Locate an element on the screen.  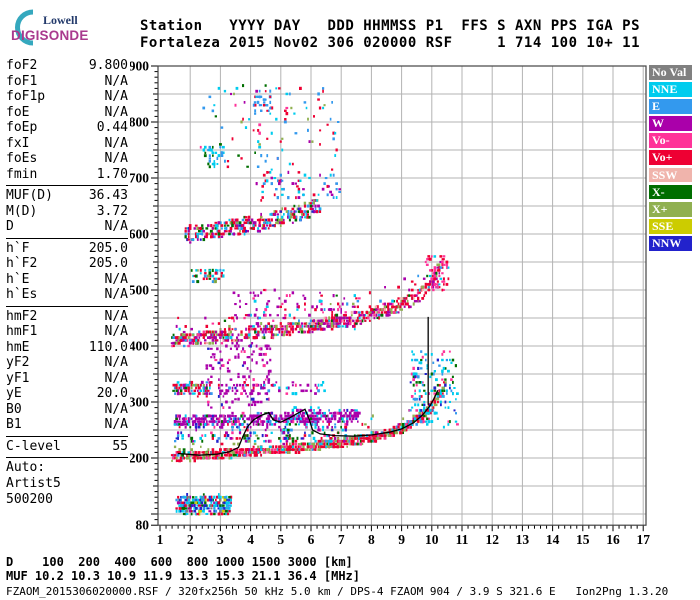
legend-sse: SSE is located at coordinates (670, 226).